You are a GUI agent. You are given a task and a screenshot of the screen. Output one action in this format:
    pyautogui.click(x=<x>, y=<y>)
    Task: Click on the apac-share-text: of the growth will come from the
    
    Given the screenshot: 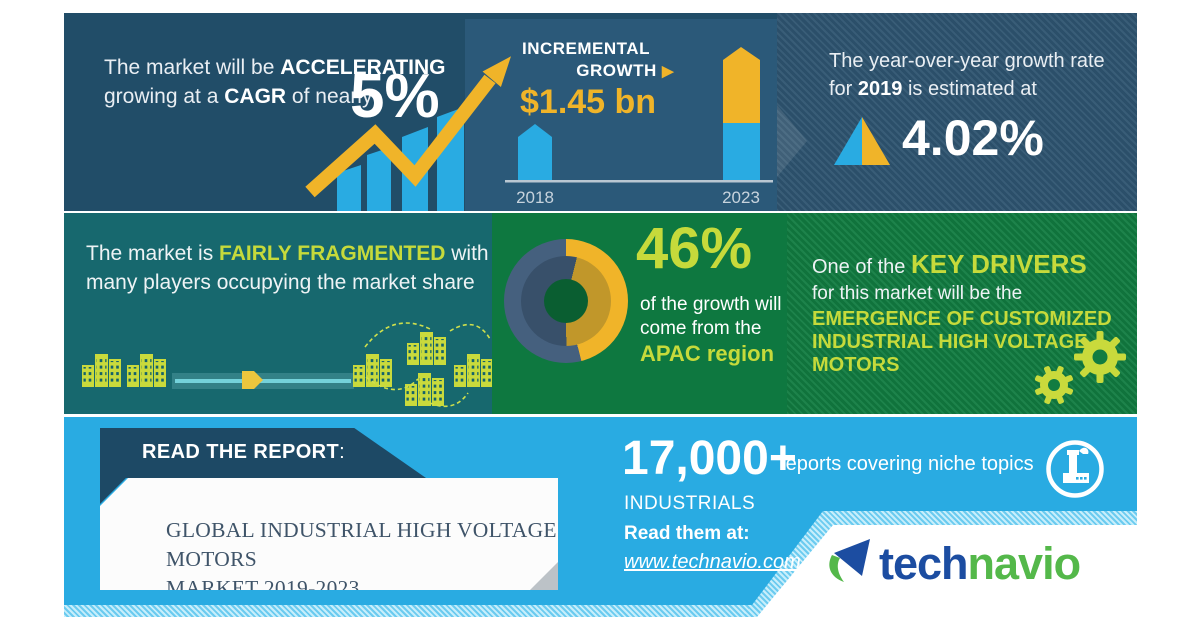 What is the action you would take?
    pyautogui.click(x=711, y=317)
    